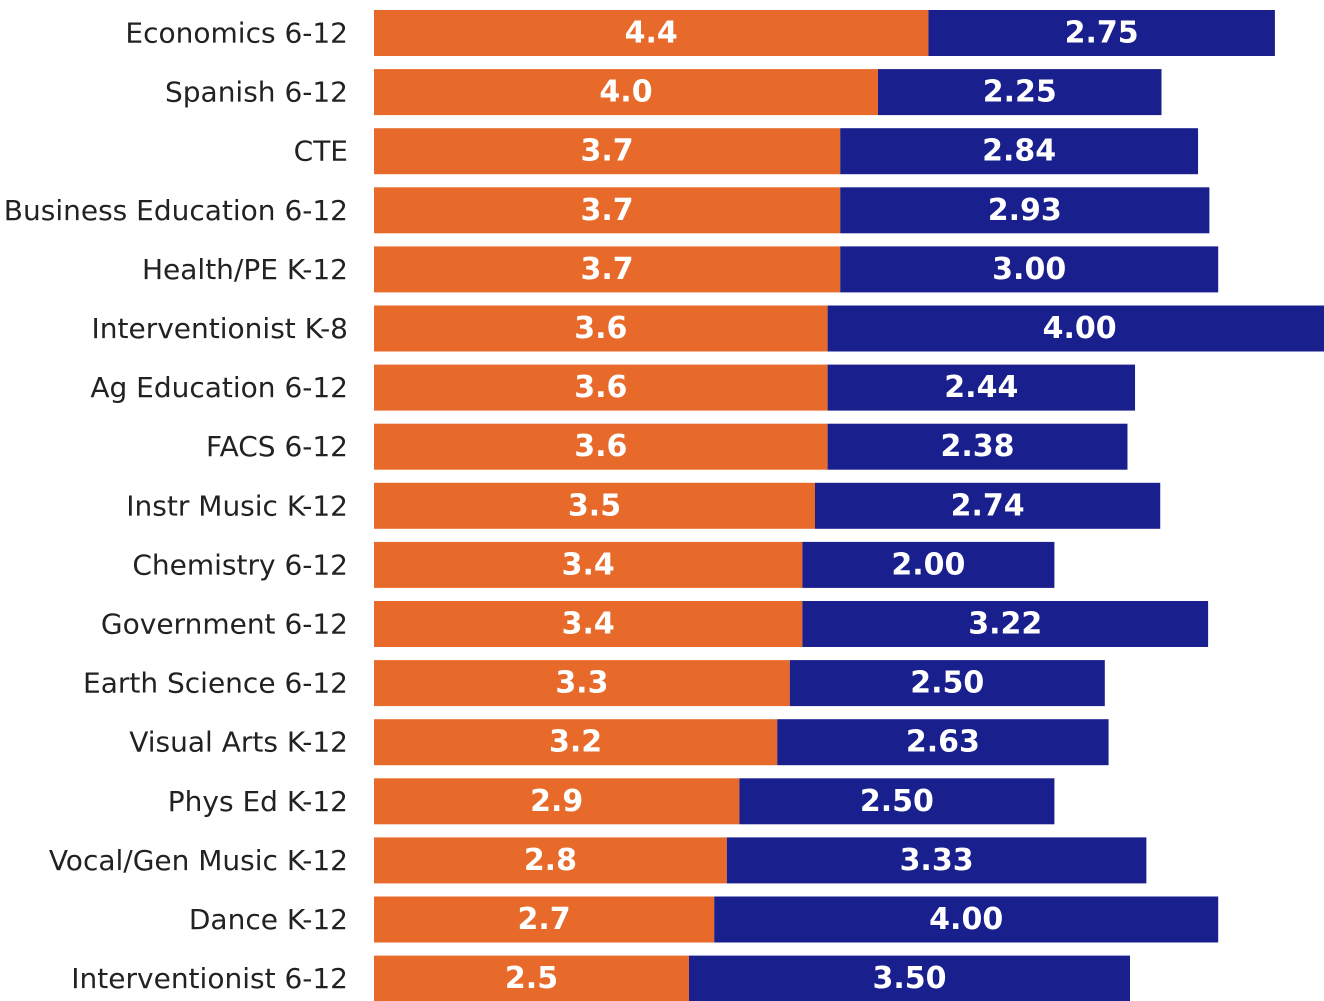 This screenshot has width=1324, height=1001. Describe the element at coordinates (237, 505) in the screenshot. I see `category-label: Instr Music K-12` at that location.